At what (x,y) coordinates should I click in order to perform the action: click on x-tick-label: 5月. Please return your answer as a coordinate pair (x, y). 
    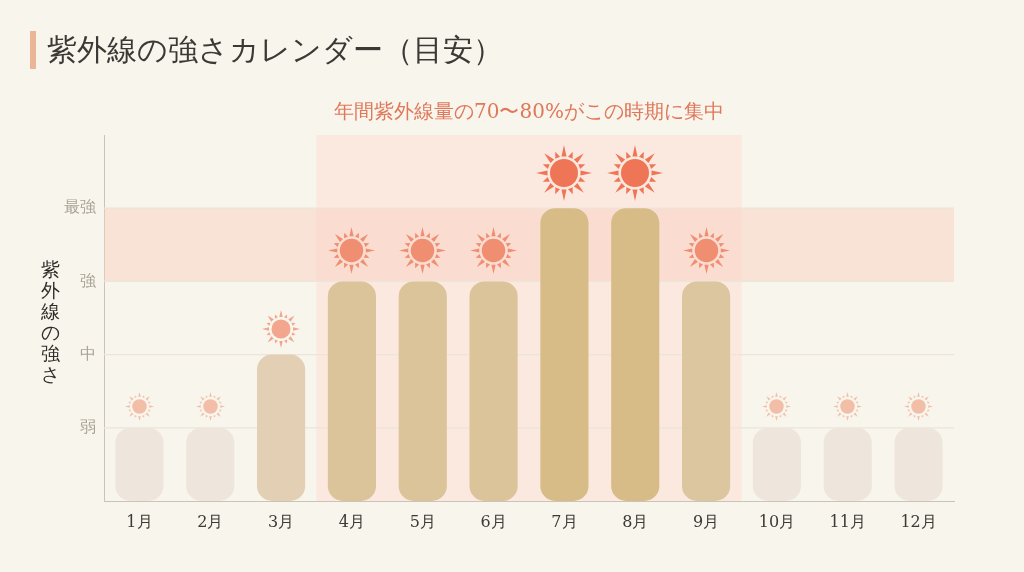
    Looking at the image, I should click on (422, 521).